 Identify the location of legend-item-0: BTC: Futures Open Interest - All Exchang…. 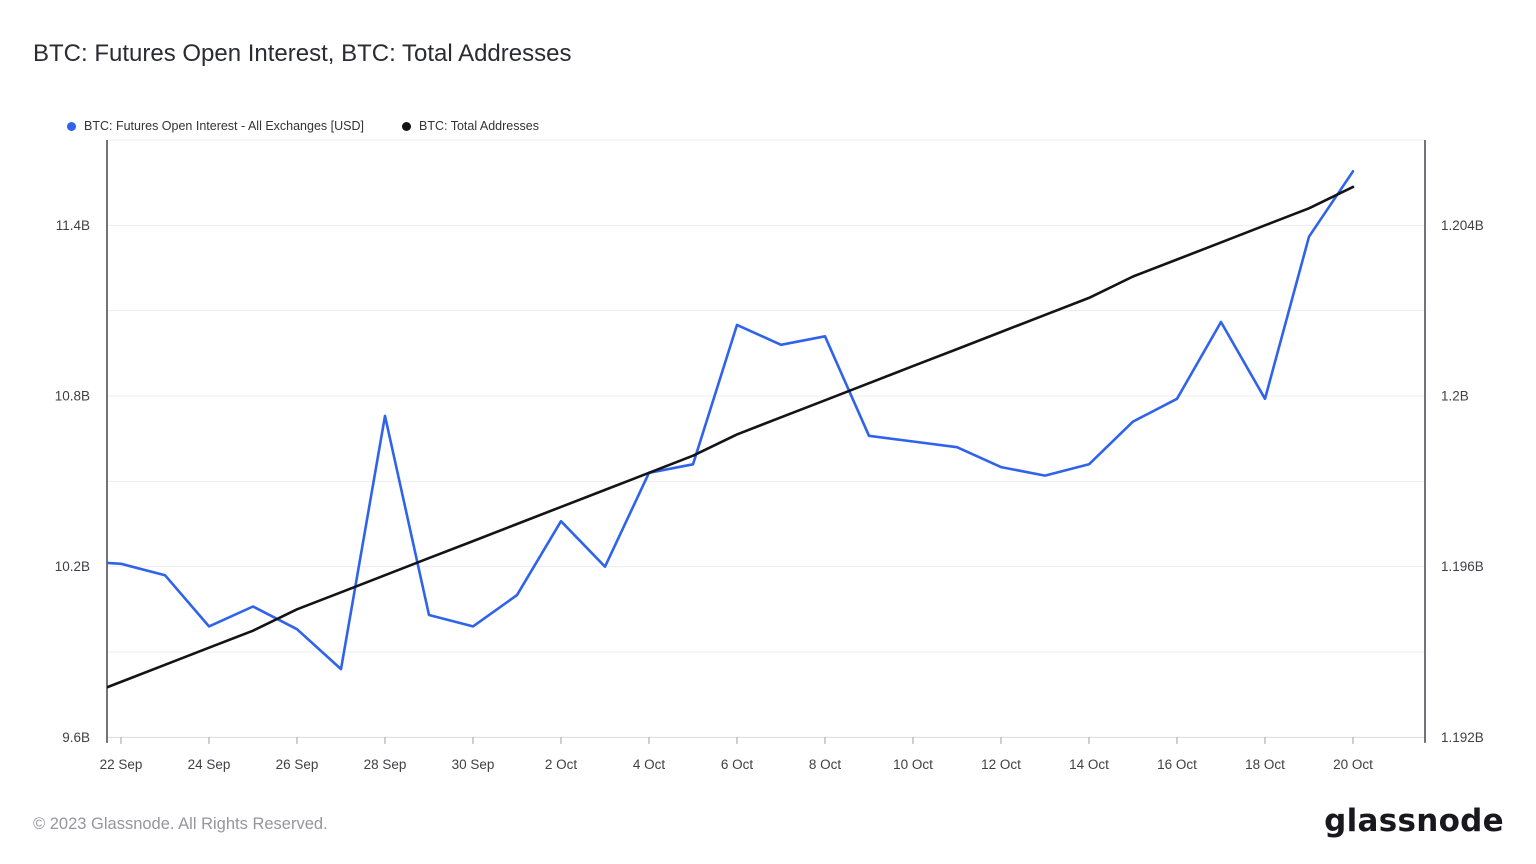
(215, 126).